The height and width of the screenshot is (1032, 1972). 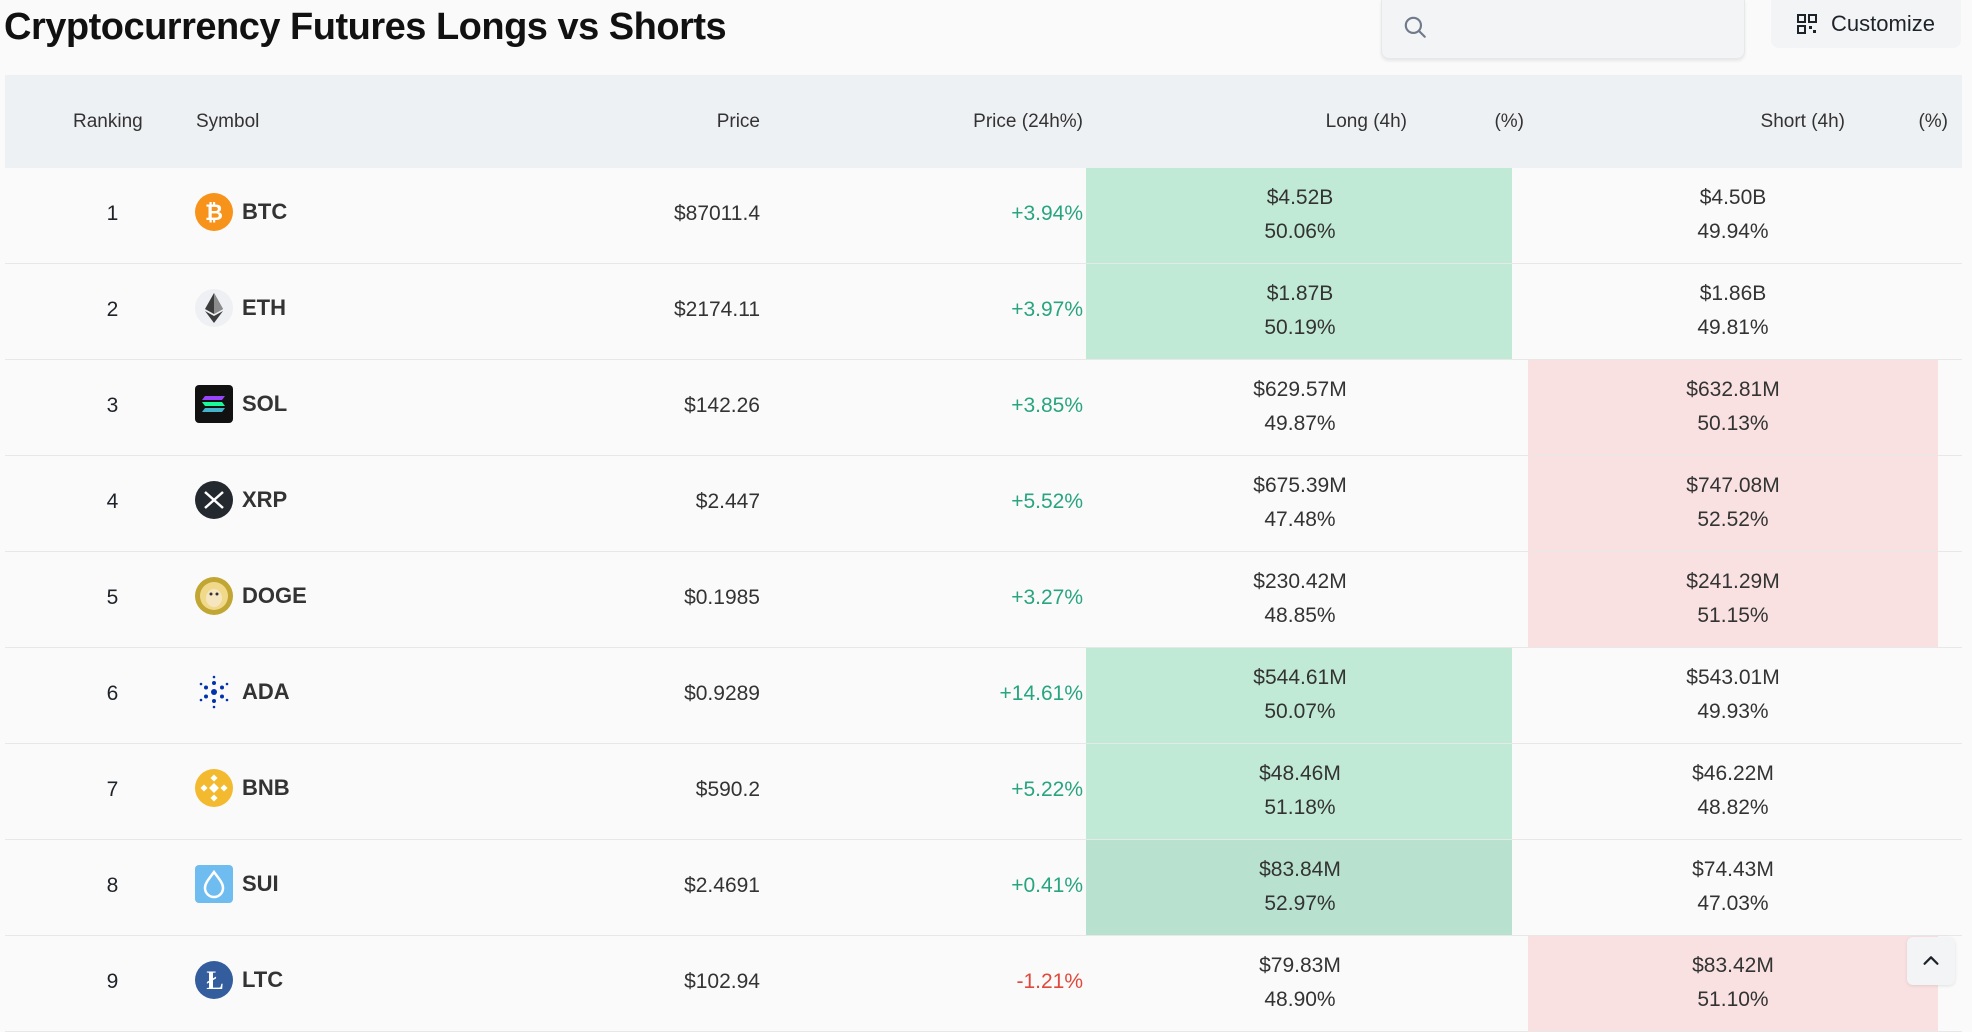 What do you see at coordinates (1733, 485) in the screenshot?
I see `short-value: $747.08M` at bounding box center [1733, 485].